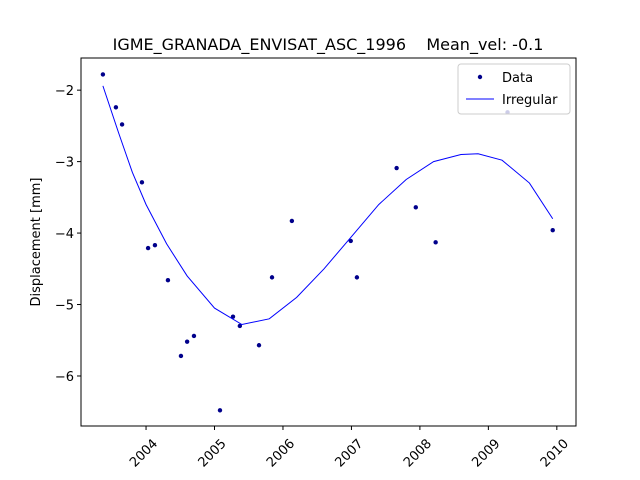  Describe the element at coordinates (64, 306) in the screenshot. I see `y-tick-label: −5` at that location.